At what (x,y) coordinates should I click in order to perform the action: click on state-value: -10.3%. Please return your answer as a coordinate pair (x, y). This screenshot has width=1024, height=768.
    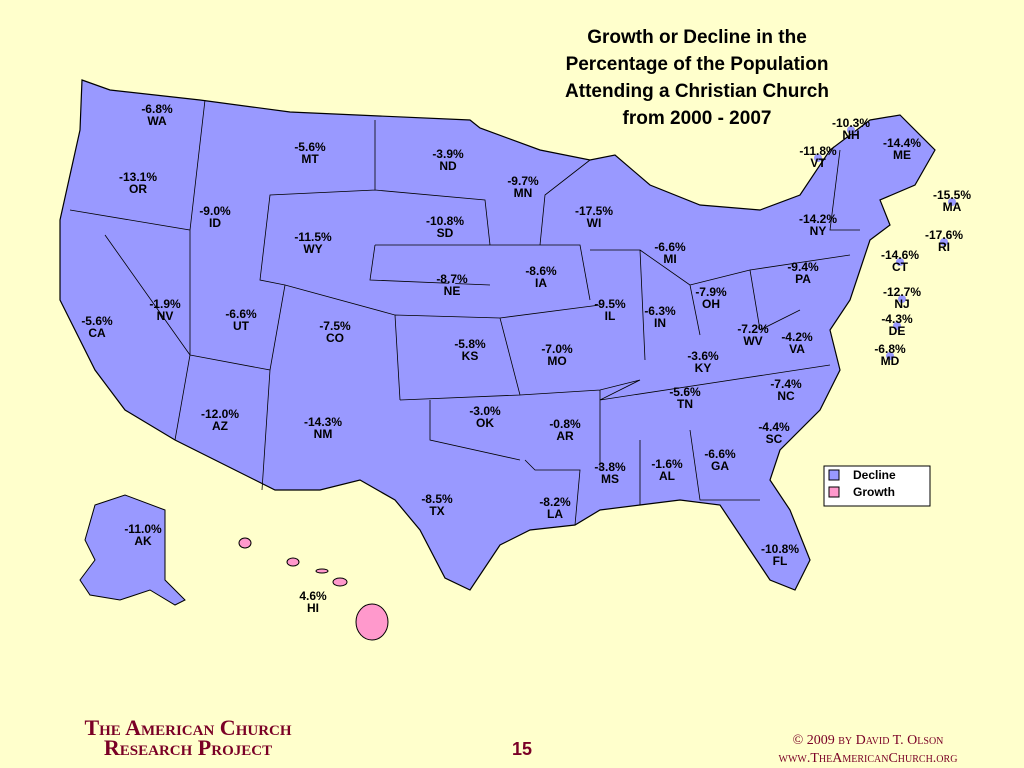
    Looking at the image, I should click on (851, 123).